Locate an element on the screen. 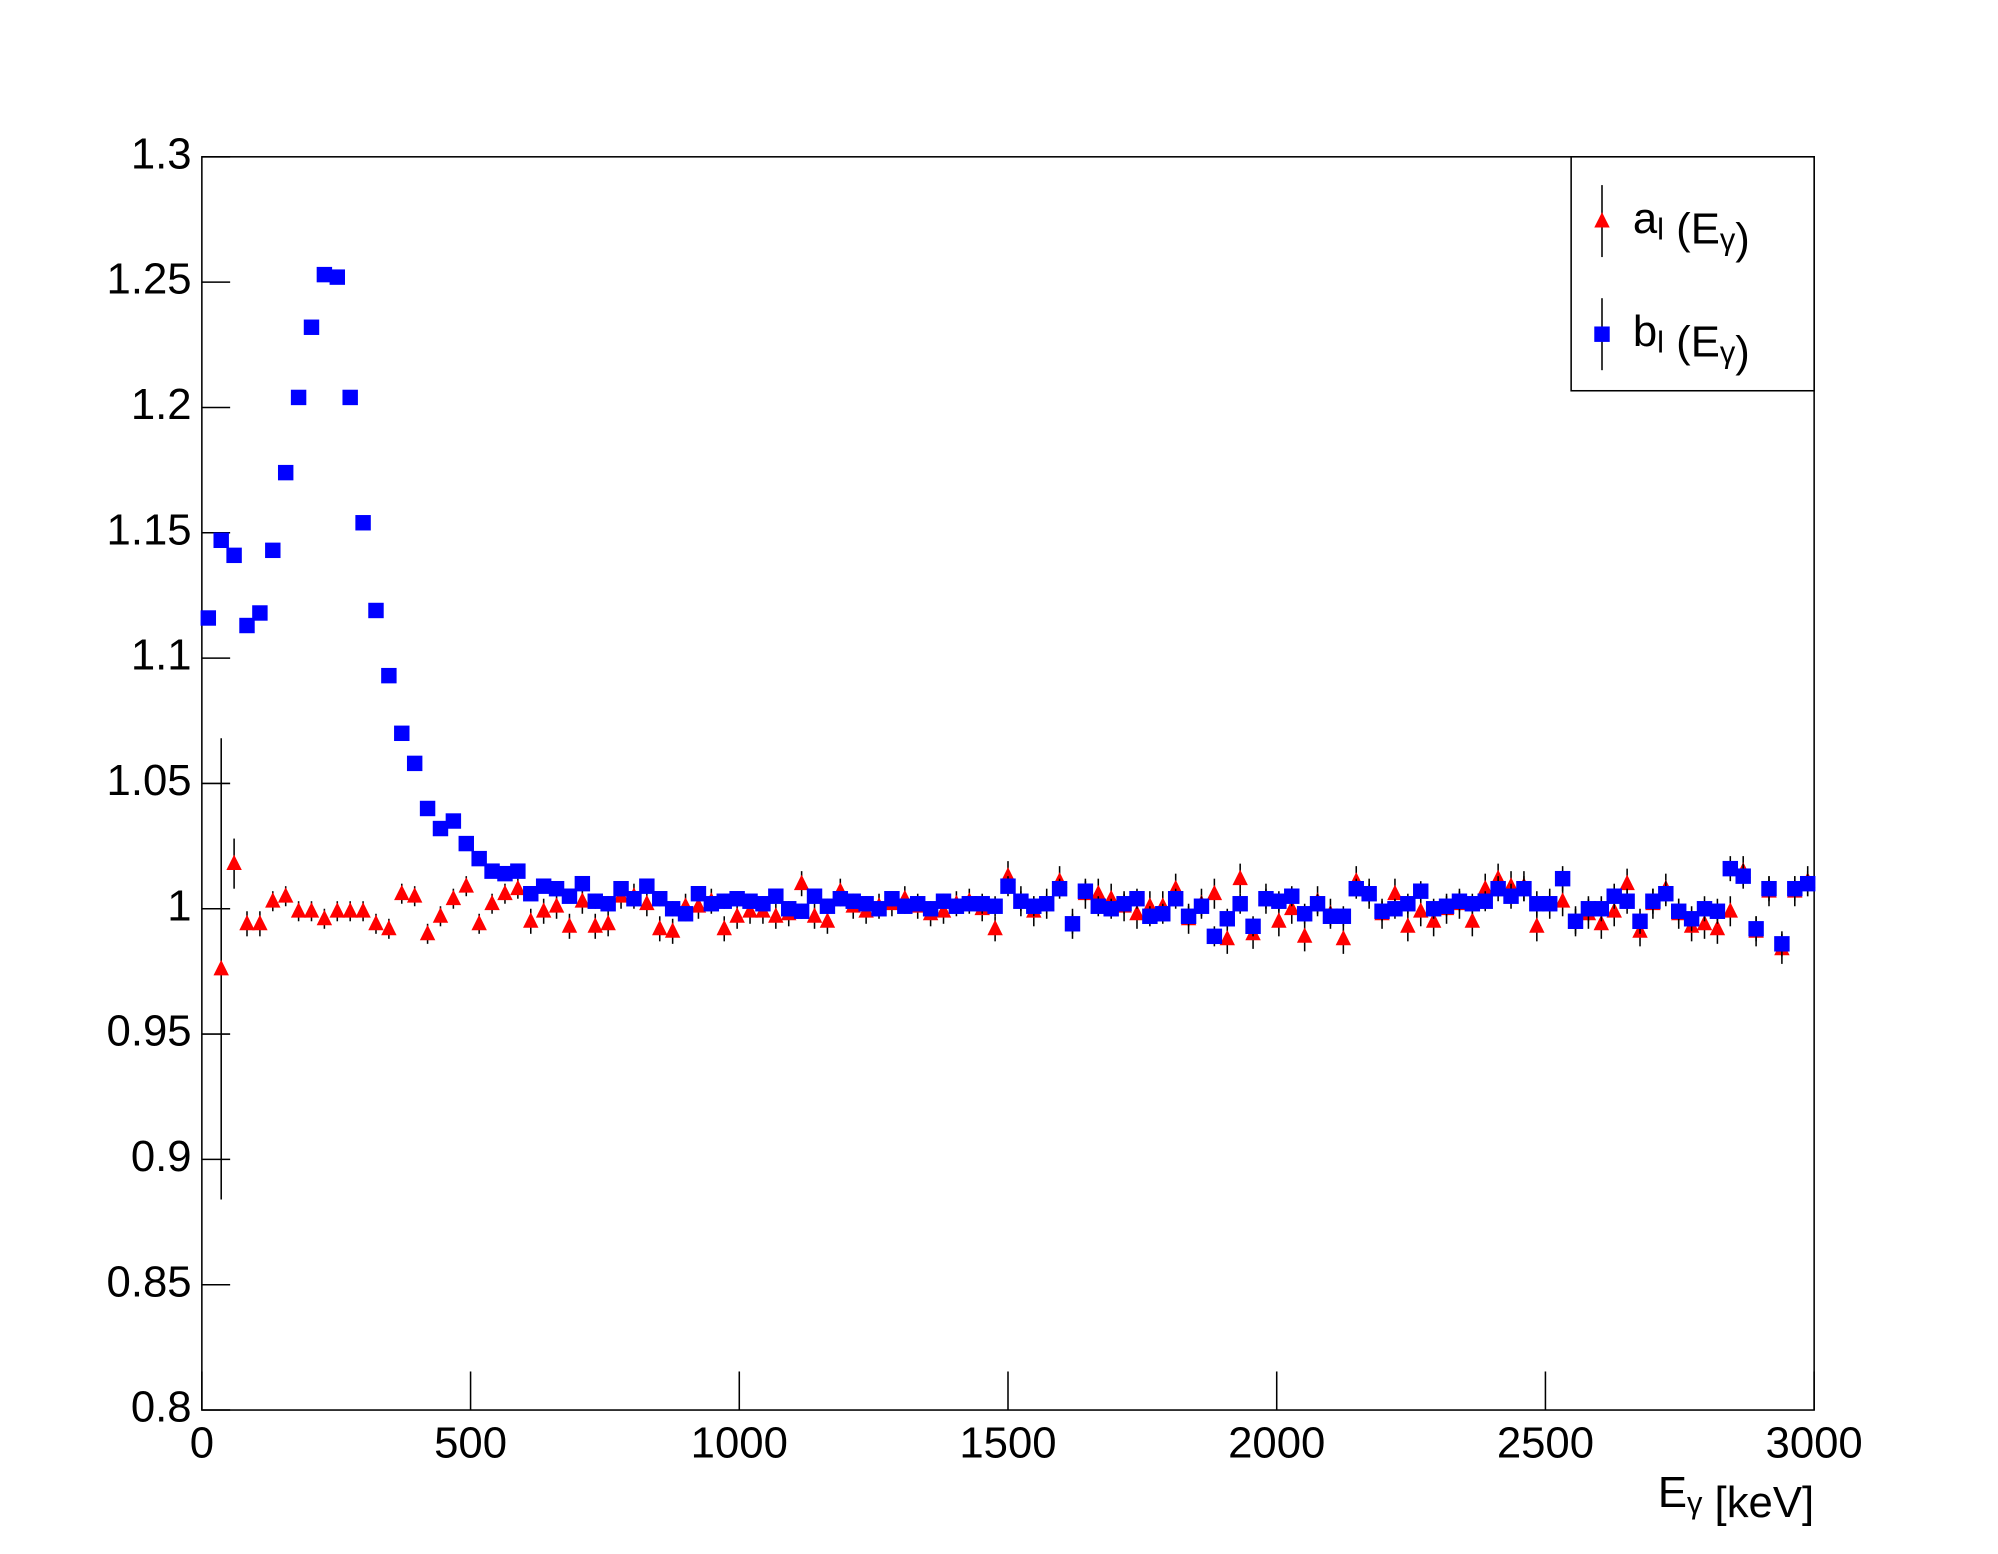 Image resolution: width=1998 pixels, height=1554 pixels. legend-marker is located at coordinates (1602, 220).